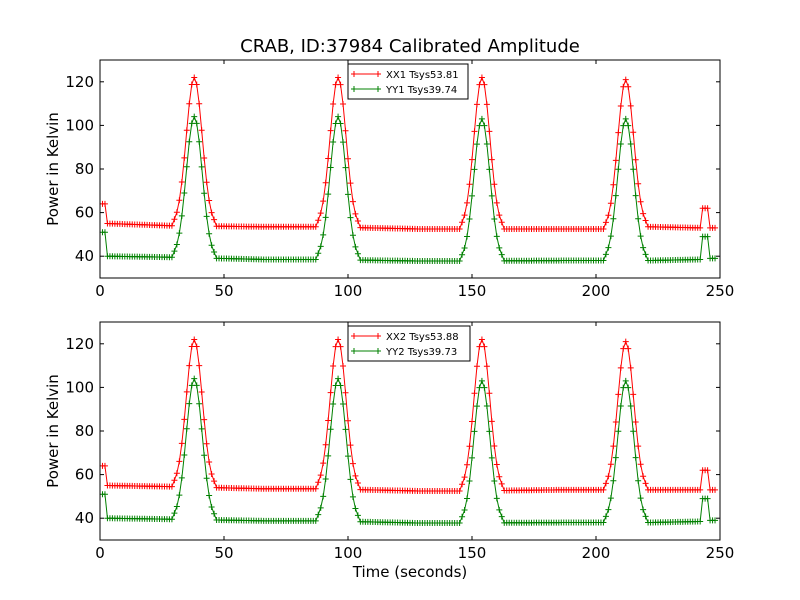  Describe the element at coordinates (84, 169) in the screenshot. I see `y-tick-label: 80` at that location.